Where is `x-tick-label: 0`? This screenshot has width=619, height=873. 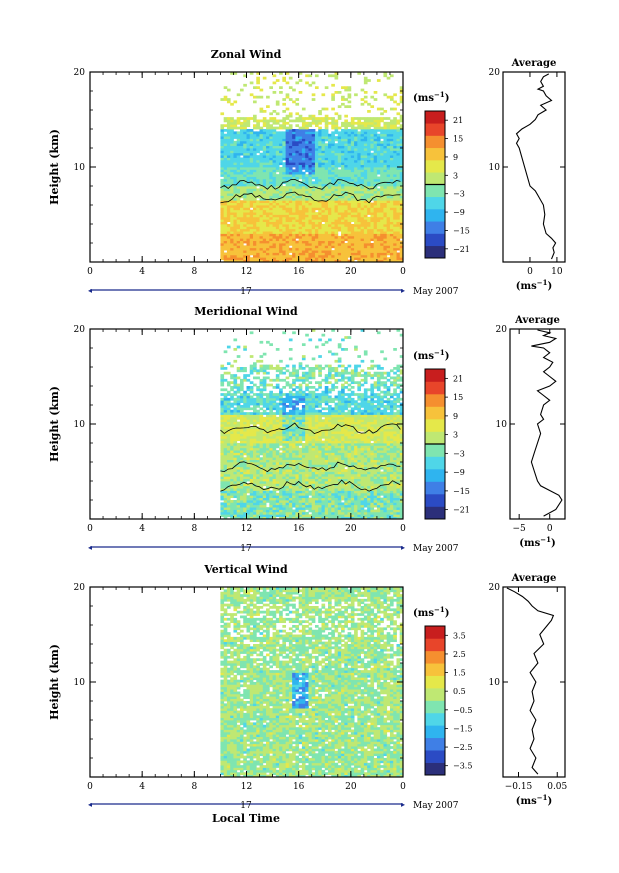
x-tick-label: 0 is located at coordinates (90, 272).